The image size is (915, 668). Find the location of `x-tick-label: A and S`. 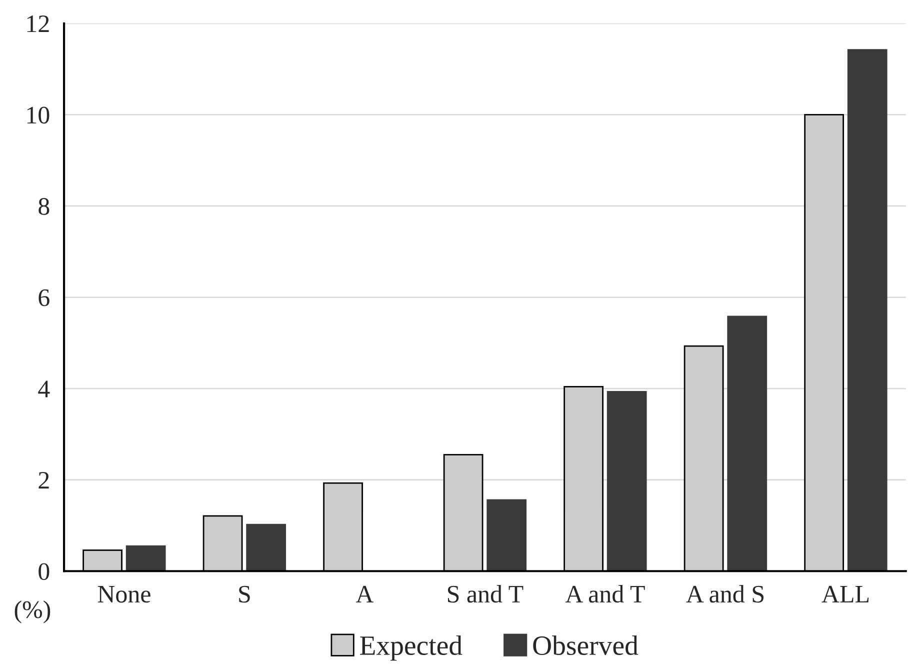

x-tick-label: A and S is located at coordinates (725, 594).